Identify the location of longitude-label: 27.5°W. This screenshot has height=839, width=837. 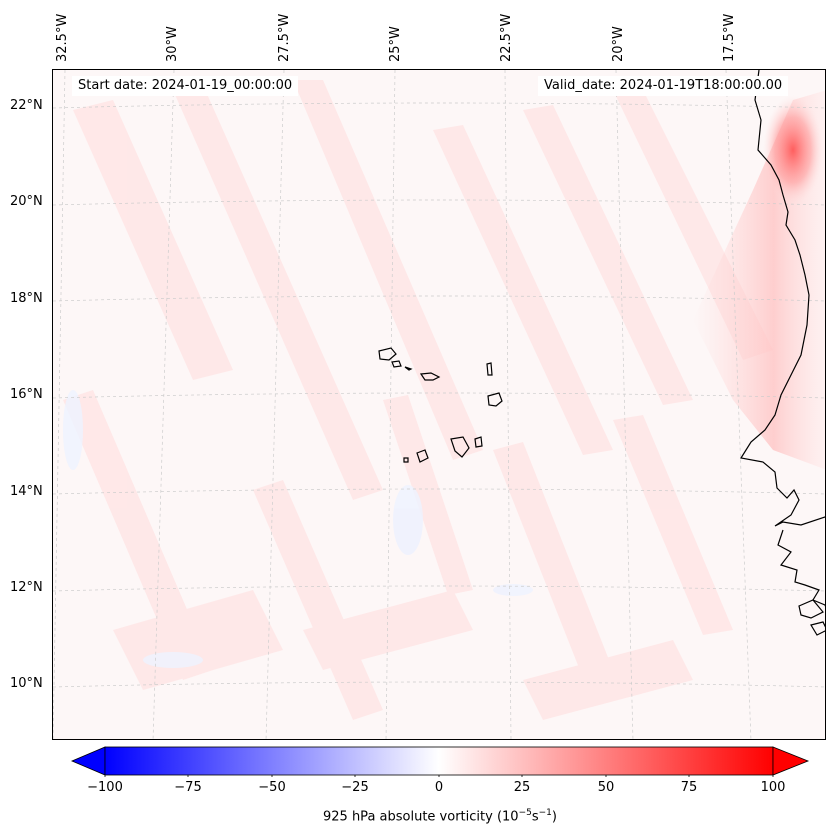
(284, 37).